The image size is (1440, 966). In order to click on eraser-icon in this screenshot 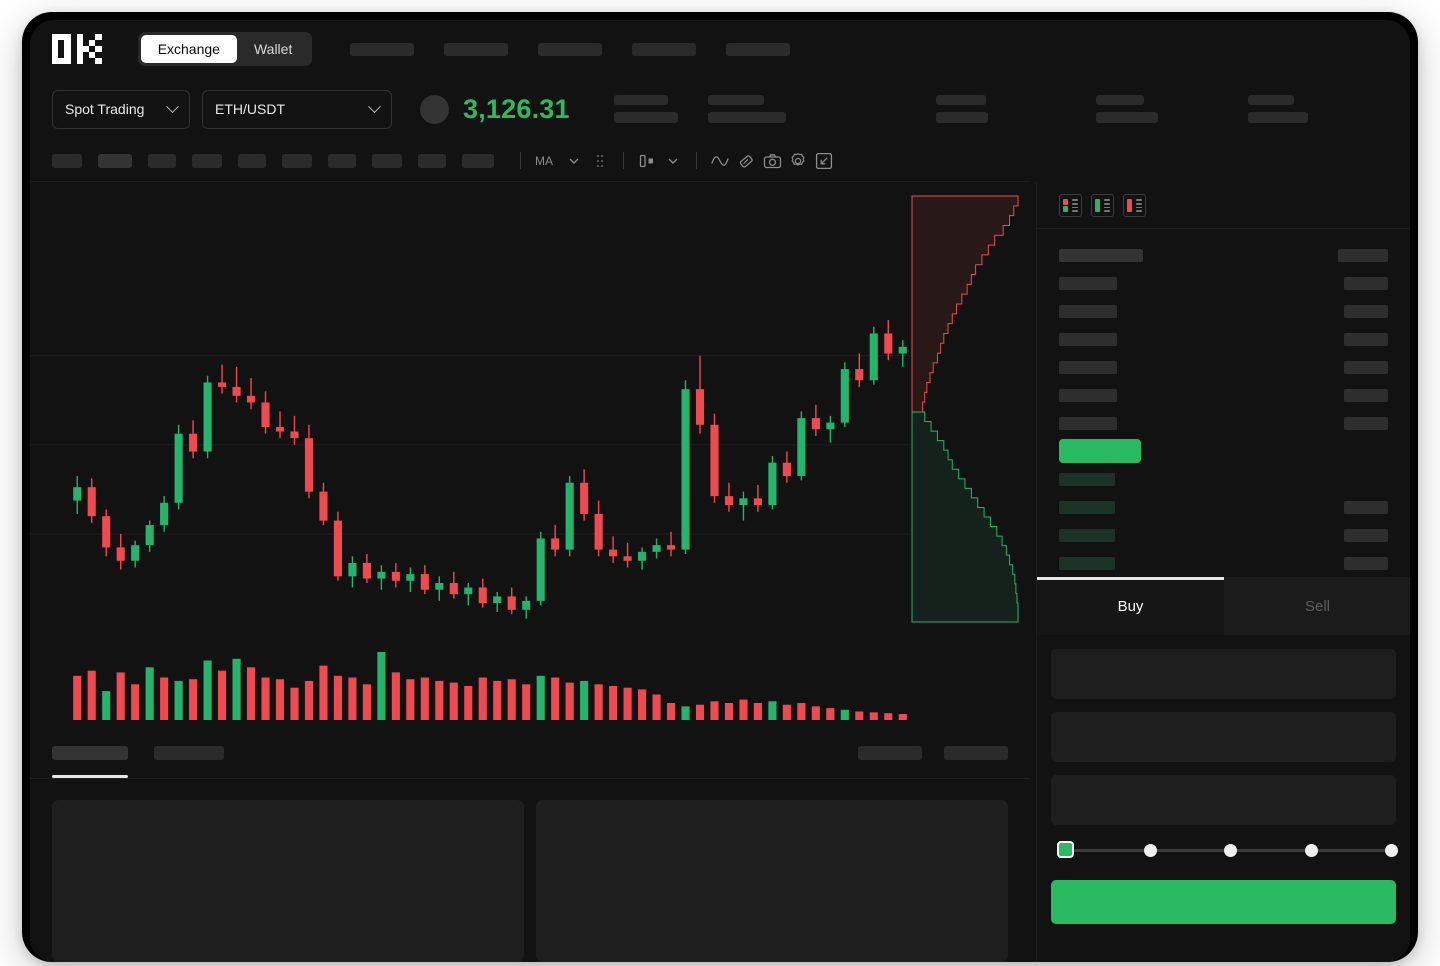, I will do `click(746, 161)`.